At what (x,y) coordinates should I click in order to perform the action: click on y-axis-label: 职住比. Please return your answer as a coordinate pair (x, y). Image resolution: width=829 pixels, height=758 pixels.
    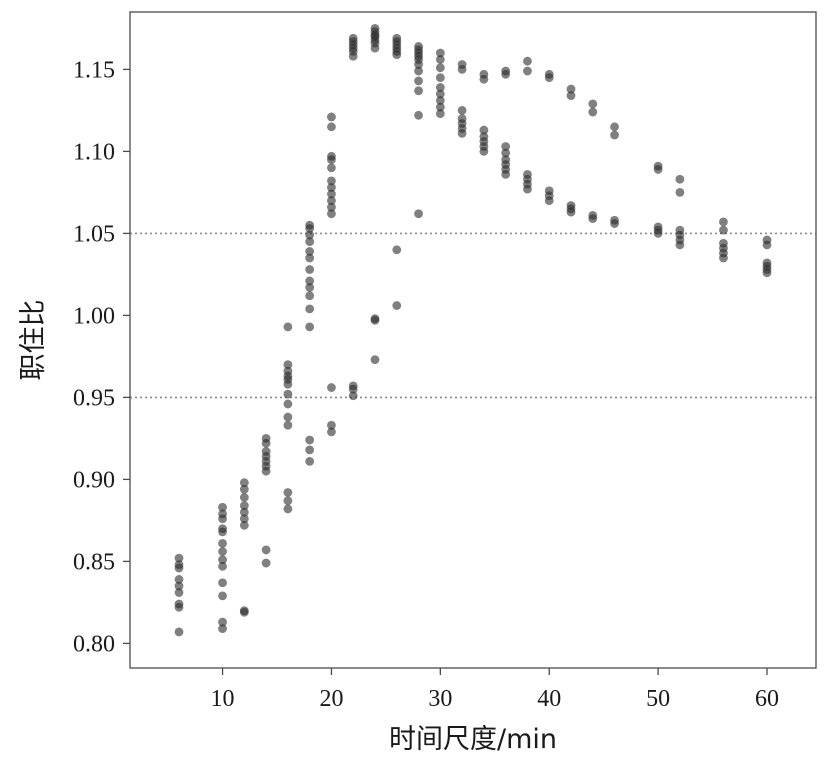
    Looking at the image, I should click on (33, 340).